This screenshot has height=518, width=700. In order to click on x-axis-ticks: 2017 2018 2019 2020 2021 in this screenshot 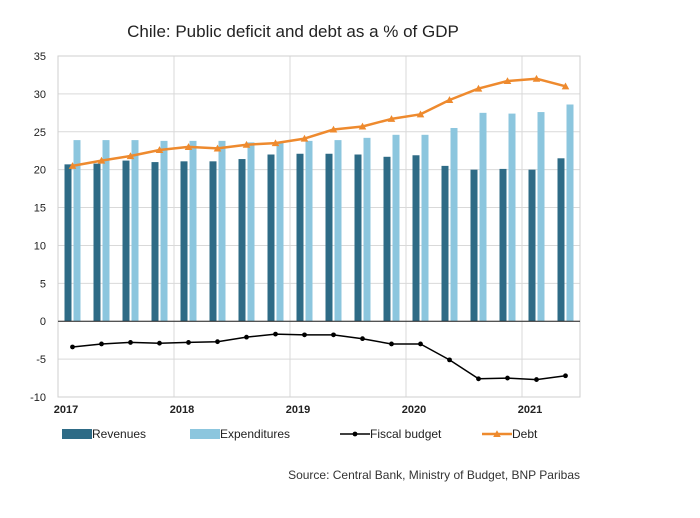, I will do `click(298, 410)`.